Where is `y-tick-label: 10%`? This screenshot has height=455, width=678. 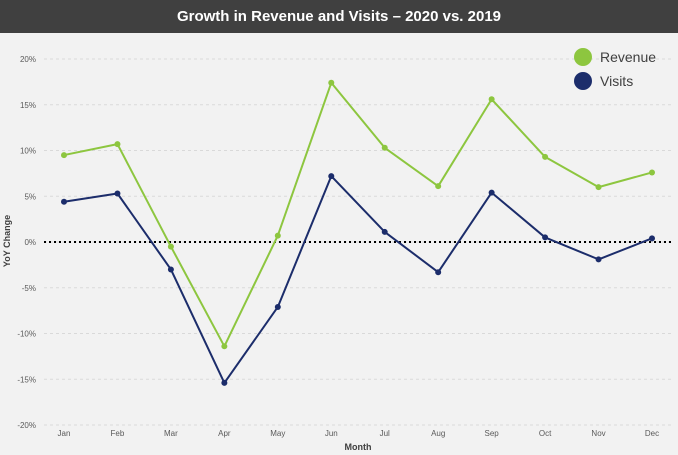
y-tick-label: 10% is located at coordinates (28, 151).